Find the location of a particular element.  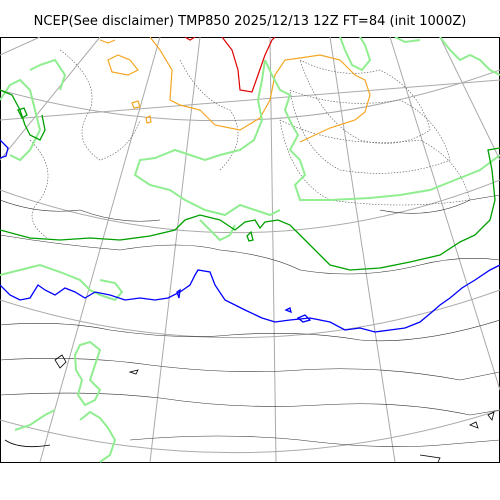

isotherm-orange is located at coordinates (235, 90).